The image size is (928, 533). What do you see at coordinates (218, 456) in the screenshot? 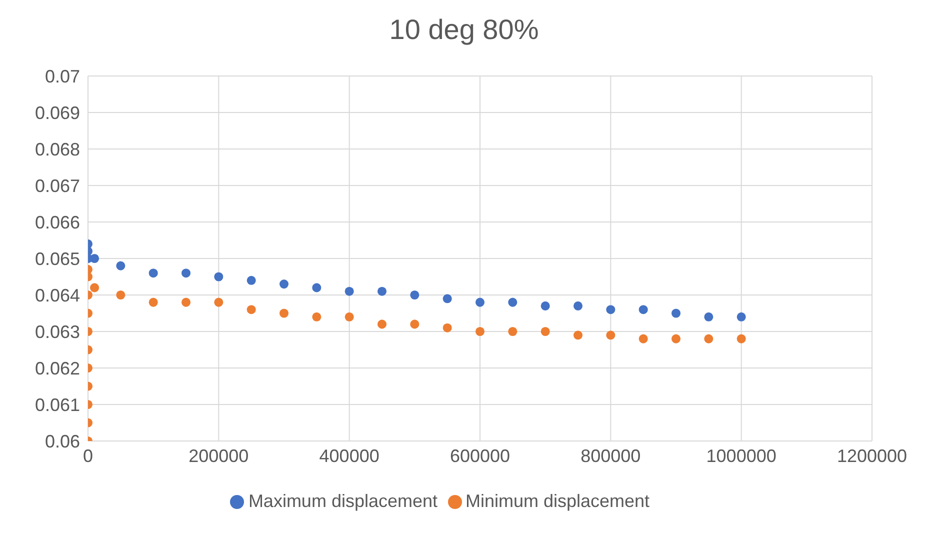
I see `x-tick-label: 200000` at bounding box center [218, 456].